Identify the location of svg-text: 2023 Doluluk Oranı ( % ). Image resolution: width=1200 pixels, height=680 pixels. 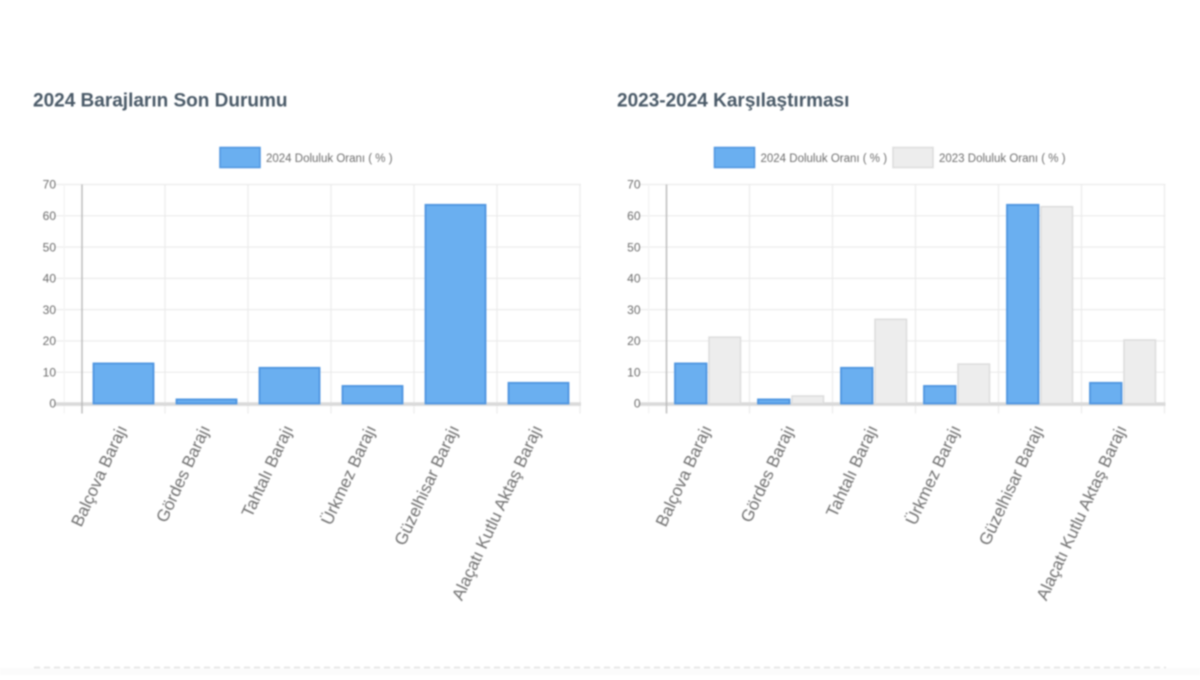
(1002, 159).